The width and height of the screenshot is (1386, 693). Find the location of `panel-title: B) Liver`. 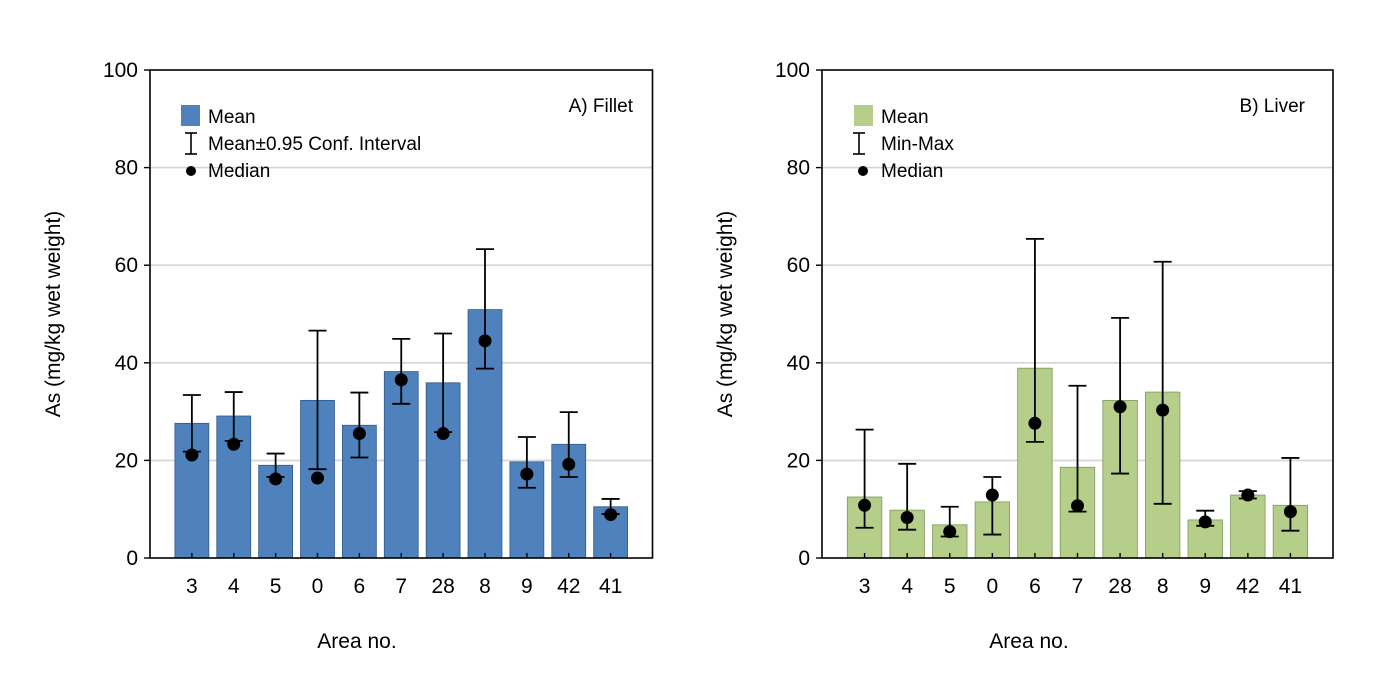

panel-title: B) Liver is located at coordinates (1273, 106).